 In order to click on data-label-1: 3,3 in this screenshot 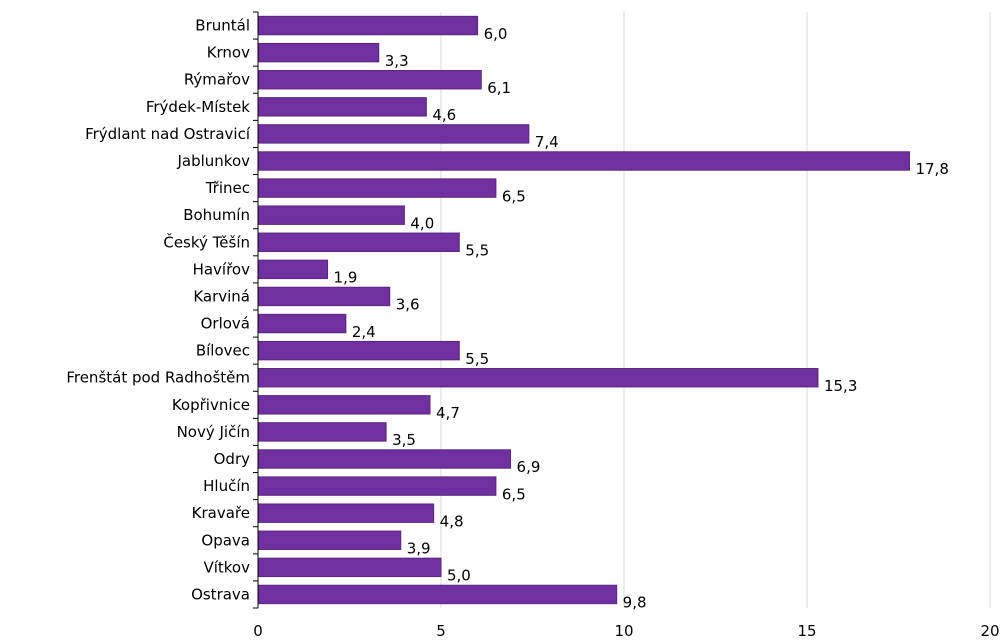, I will do `click(397, 61)`.